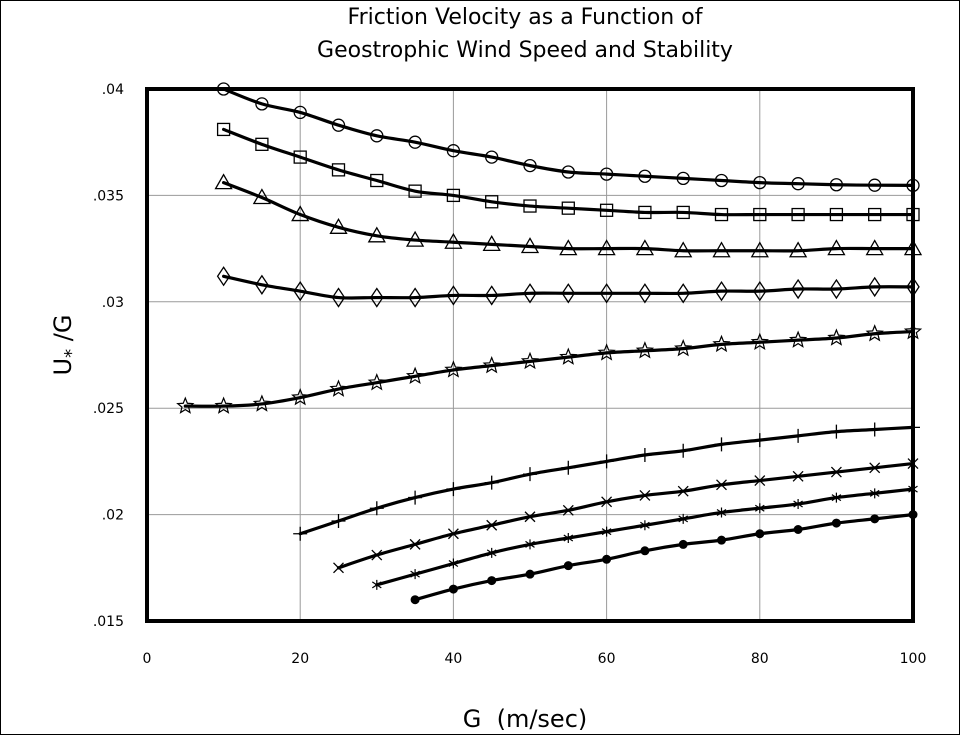 This screenshot has height=735, width=960. I want to click on y-tick-label: .015, so click(108, 622).